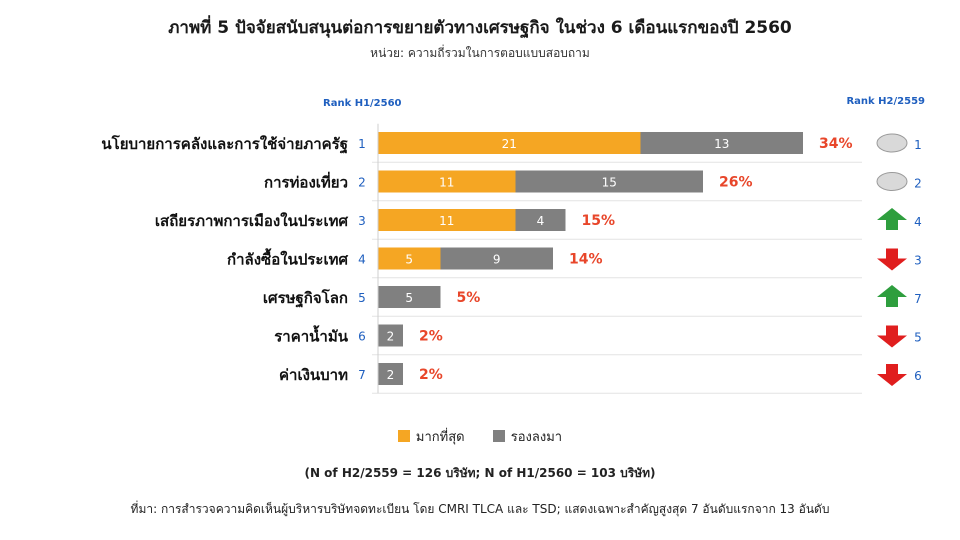 The width and height of the screenshot is (960, 540). I want to click on bar-label-second: 5, so click(409, 298).